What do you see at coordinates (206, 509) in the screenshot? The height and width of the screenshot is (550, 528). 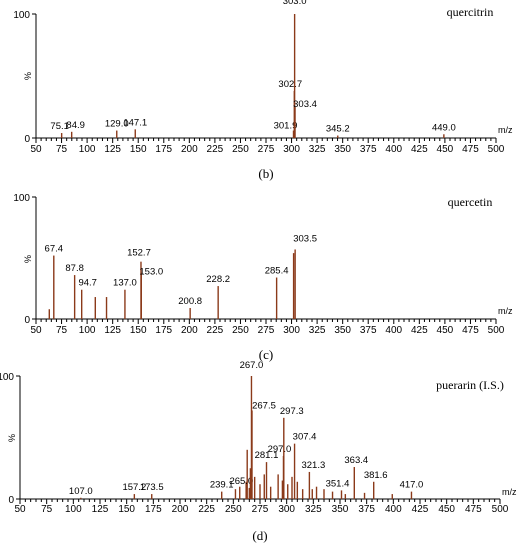 I see `x-tick-label: 225` at bounding box center [206, 509].